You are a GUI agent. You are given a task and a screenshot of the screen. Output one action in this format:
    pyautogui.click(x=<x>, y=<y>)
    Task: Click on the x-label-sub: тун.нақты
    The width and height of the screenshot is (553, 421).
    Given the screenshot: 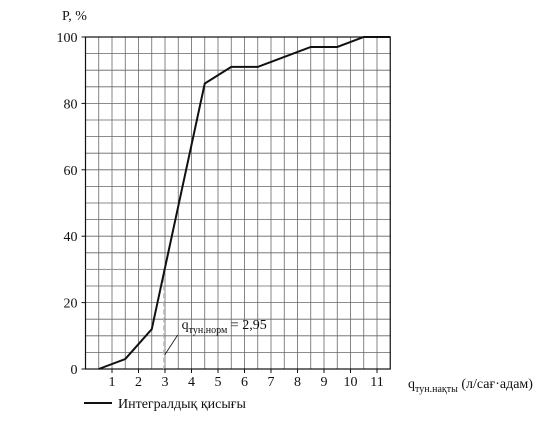 What is the action you would take?
    pyautogui.click(x=436, y=389)
    